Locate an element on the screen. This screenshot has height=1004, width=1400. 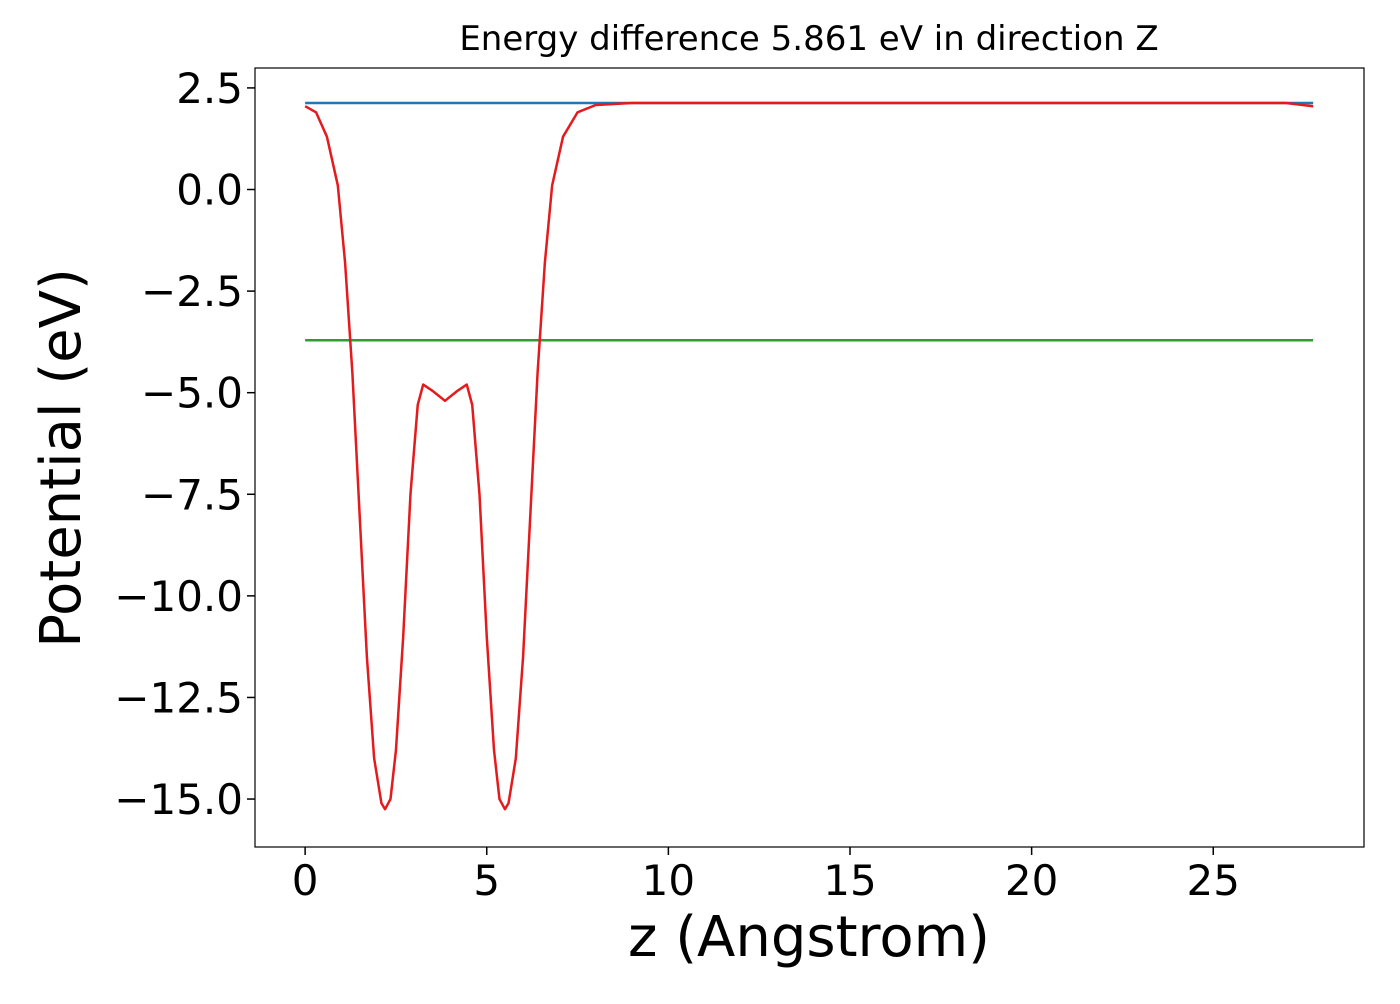
x-tick-label: 10 is located at coordinates (668, 880).